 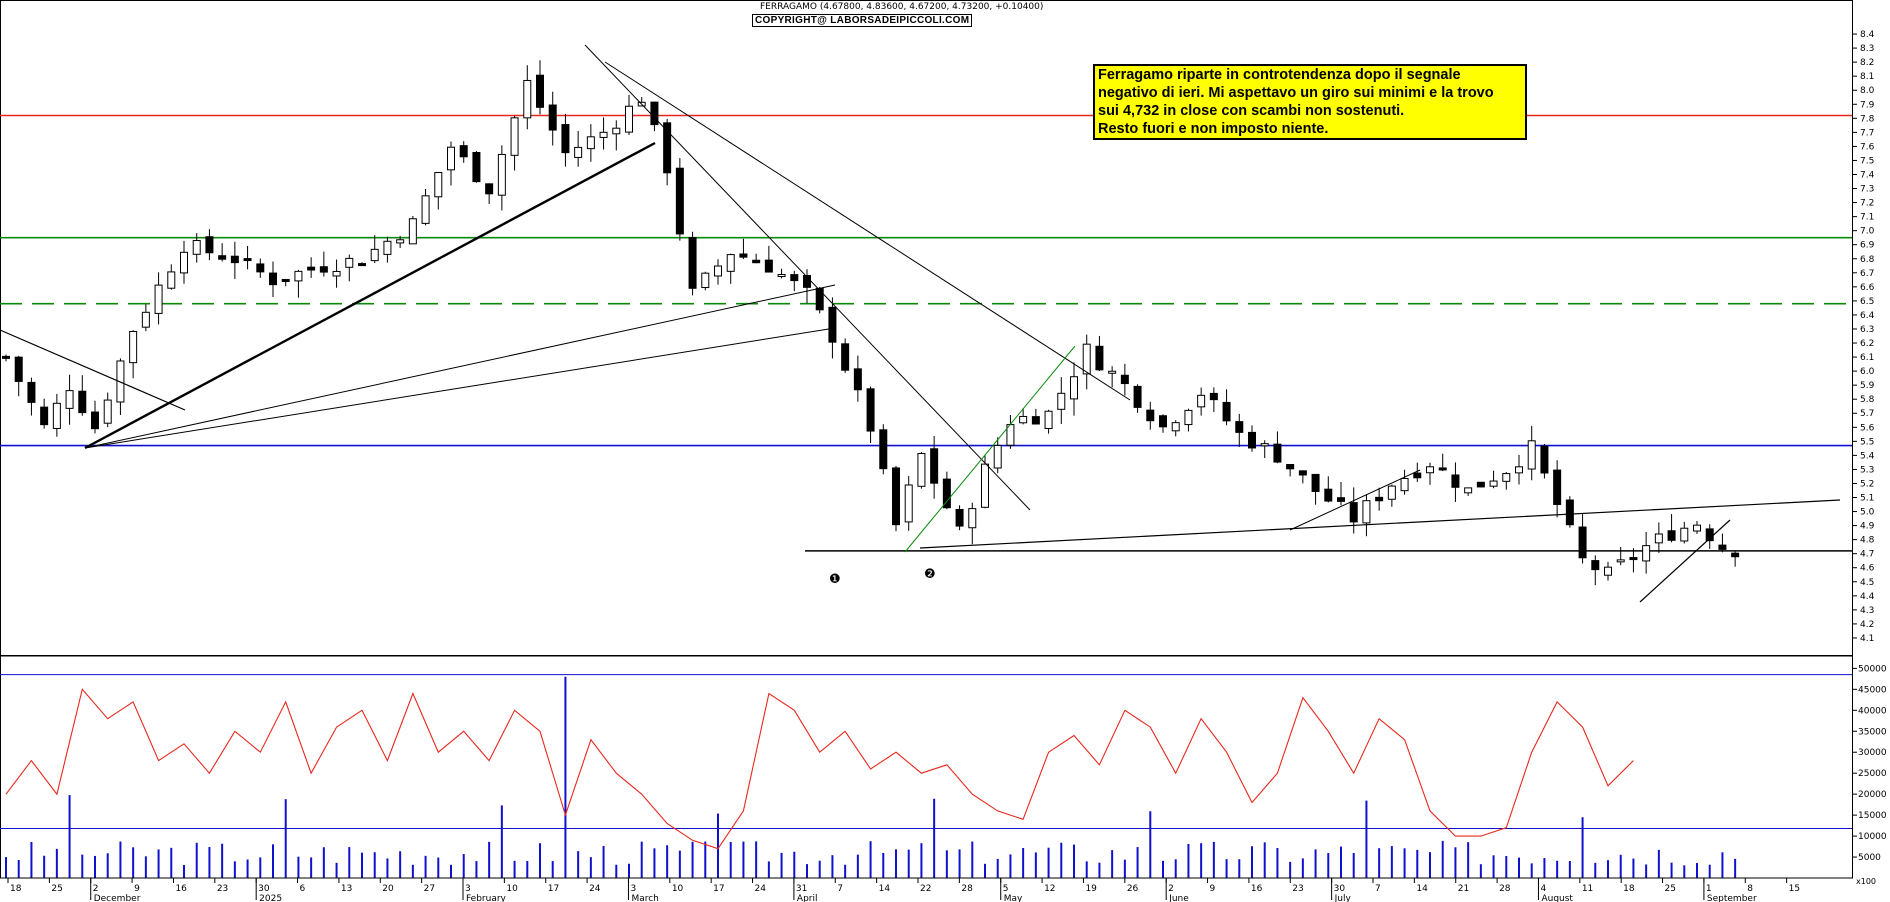 I want to click on price-tick-label: 4.5, so click(x=1867, y=583).